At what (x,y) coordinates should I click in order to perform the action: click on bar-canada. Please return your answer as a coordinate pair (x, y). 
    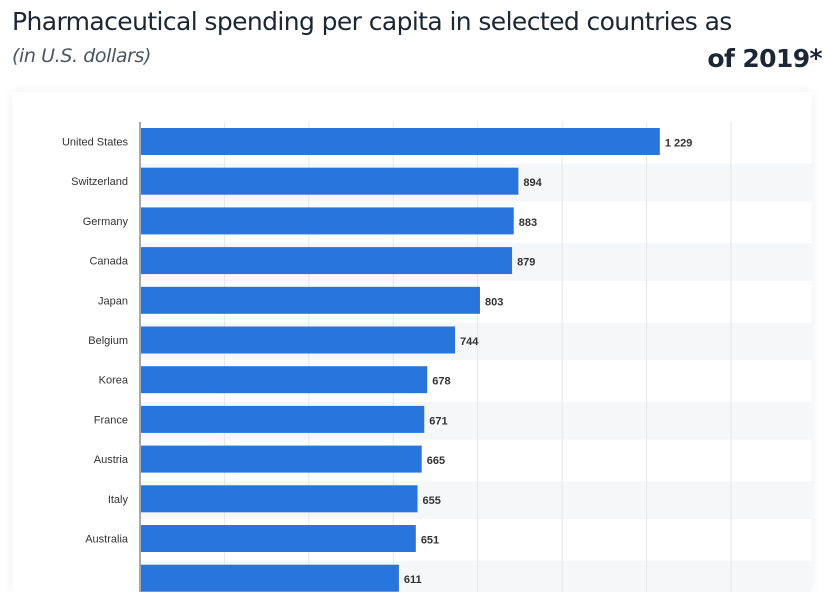
    Looking at the image, I should click on (327, 261).